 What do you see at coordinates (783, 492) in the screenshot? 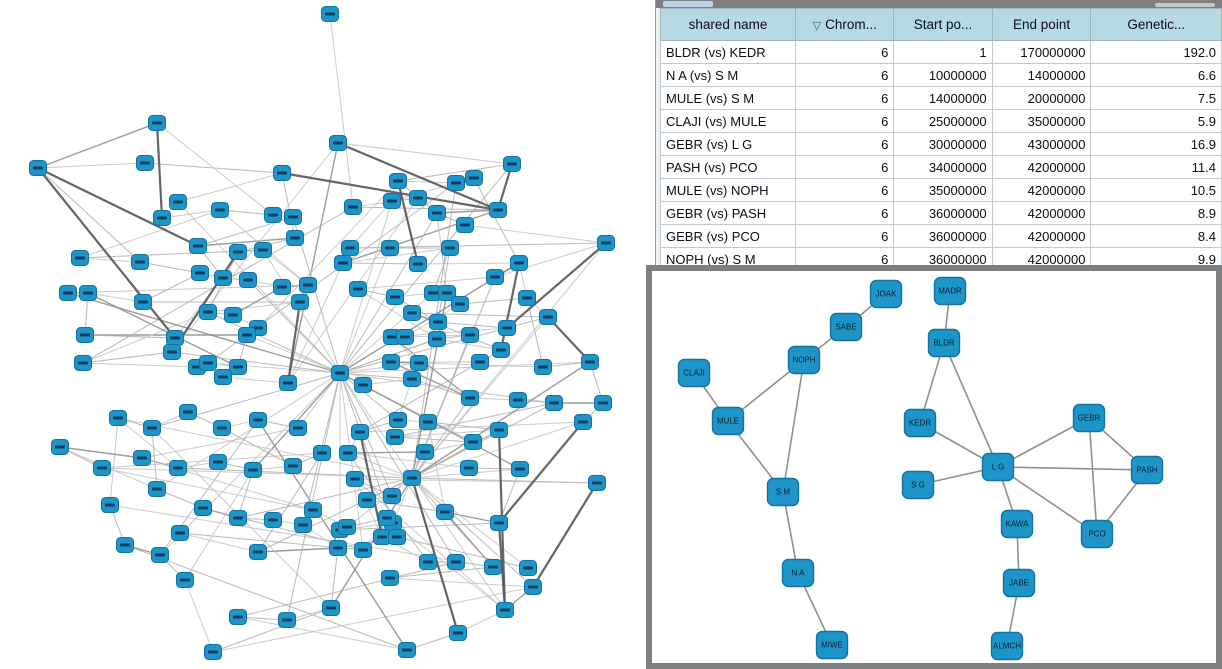
I see `network-node-s-m: S M` at bounding box center [783, 492].